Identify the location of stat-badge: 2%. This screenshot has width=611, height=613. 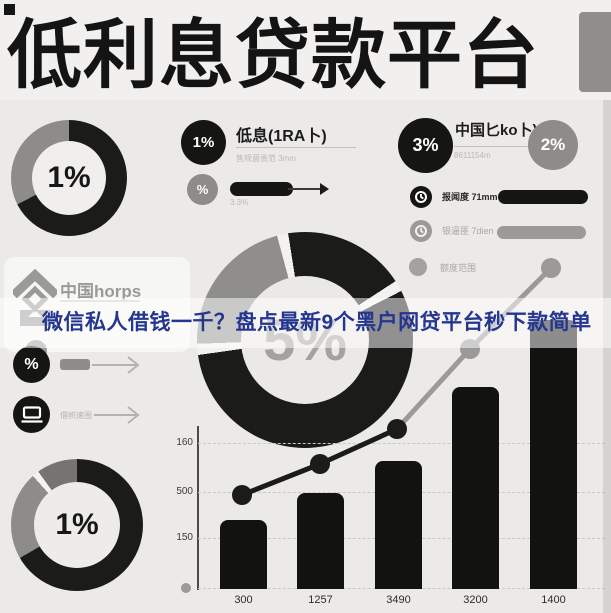
(553, 145).